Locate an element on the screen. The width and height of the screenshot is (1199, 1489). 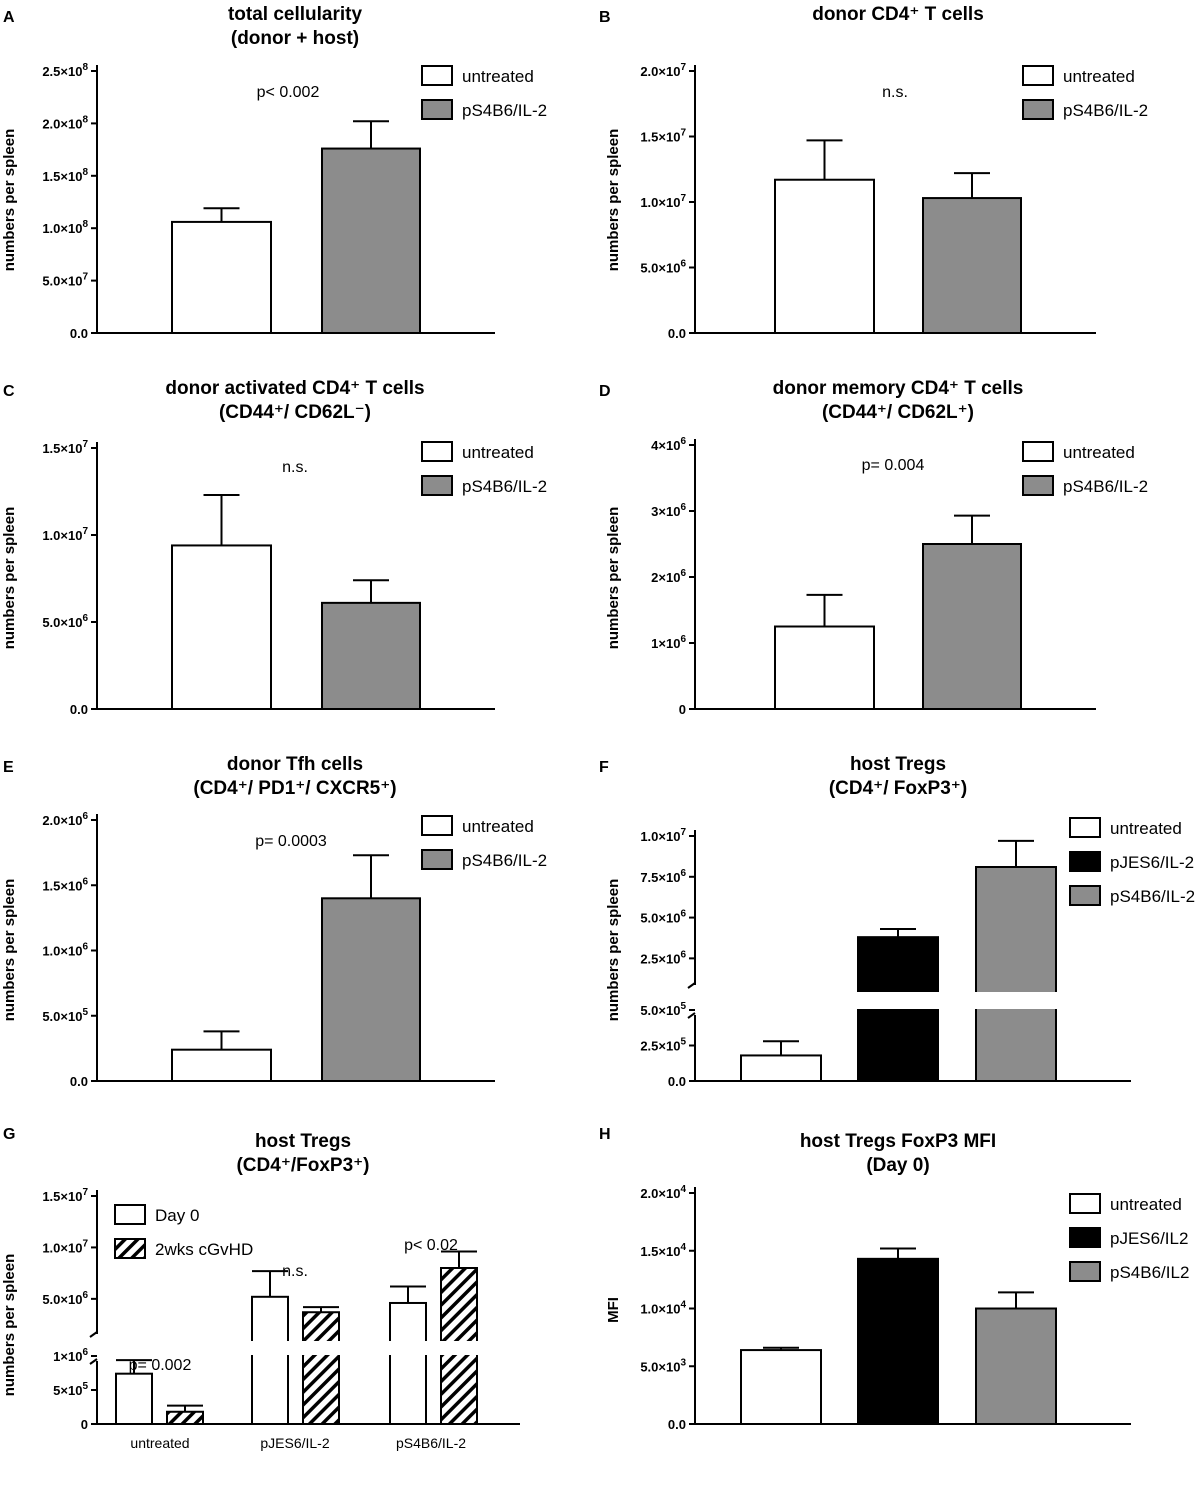
y-tick-label: 0 is located at coordinates (84, 1424).